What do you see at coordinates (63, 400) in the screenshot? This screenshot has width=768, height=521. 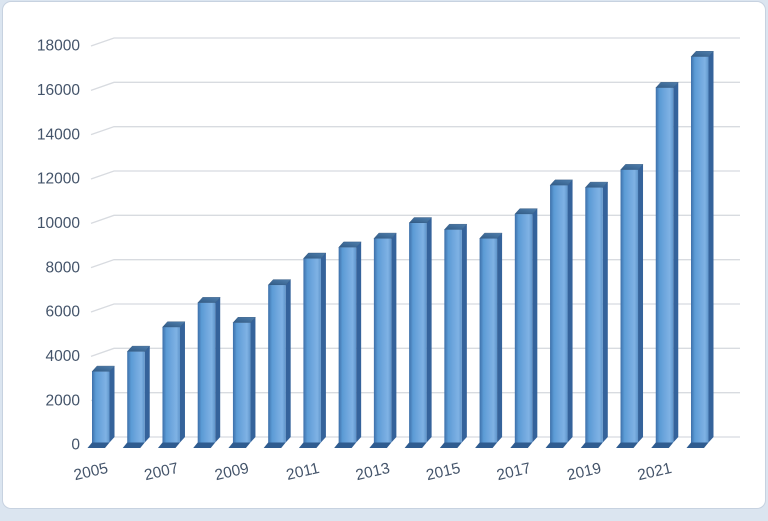 I see `y-tick-label-2000: 2000` at bounding box center [63, 400].